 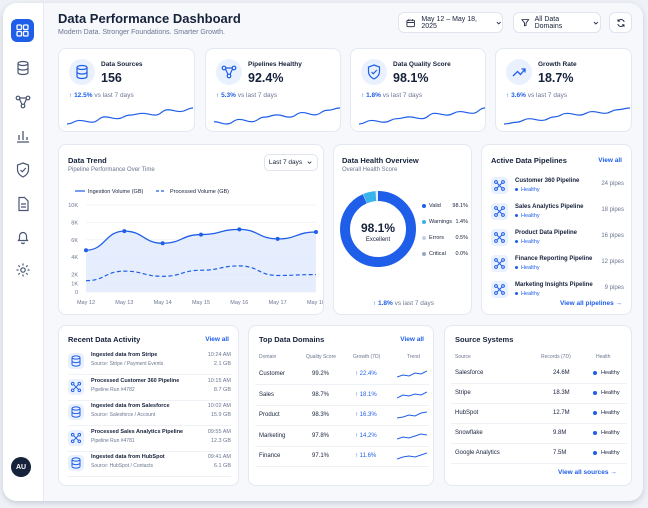 I want to click on domain-quality: 97.8%, so click(x=321, y=435).